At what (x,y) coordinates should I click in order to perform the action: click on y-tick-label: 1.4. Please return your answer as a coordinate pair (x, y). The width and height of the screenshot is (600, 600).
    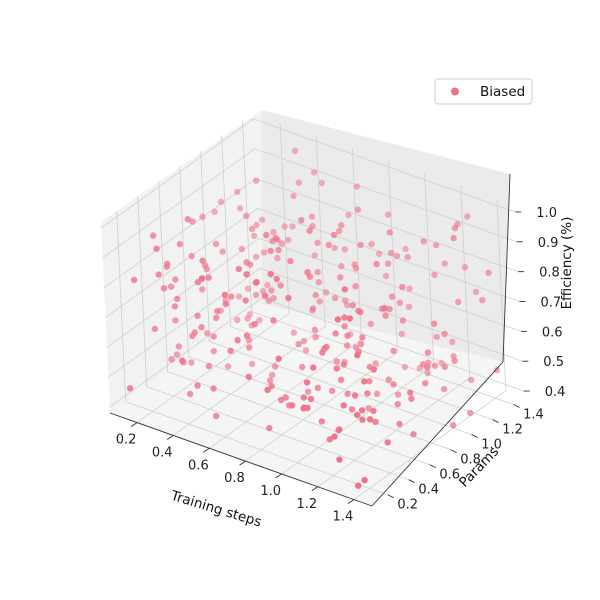
    Looking at the image, I should click on (533, 415).